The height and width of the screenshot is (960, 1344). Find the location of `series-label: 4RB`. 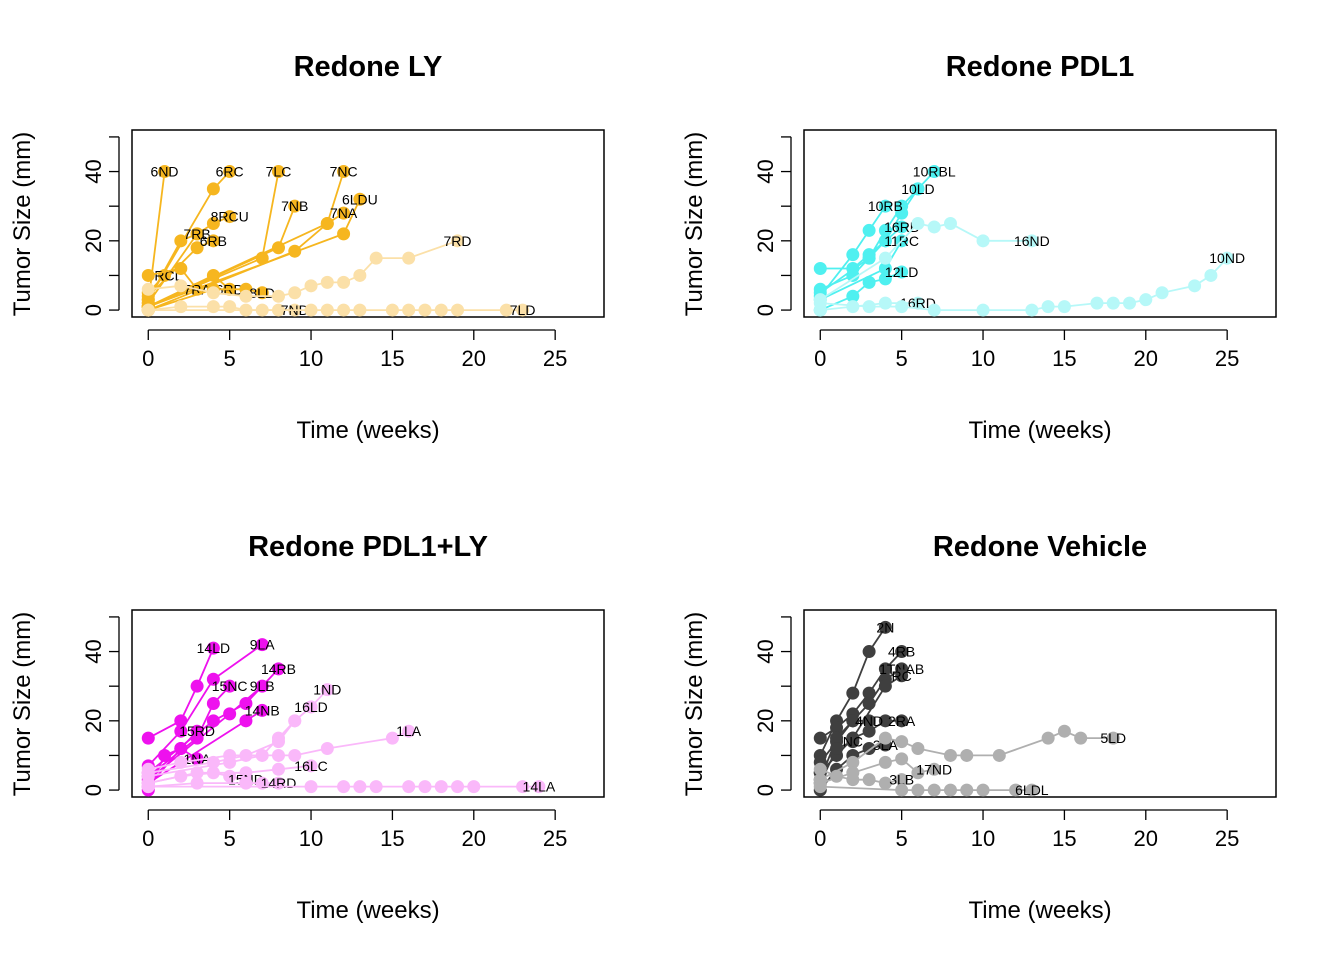

series-label: 4RB is located at coordinates (901, 652).